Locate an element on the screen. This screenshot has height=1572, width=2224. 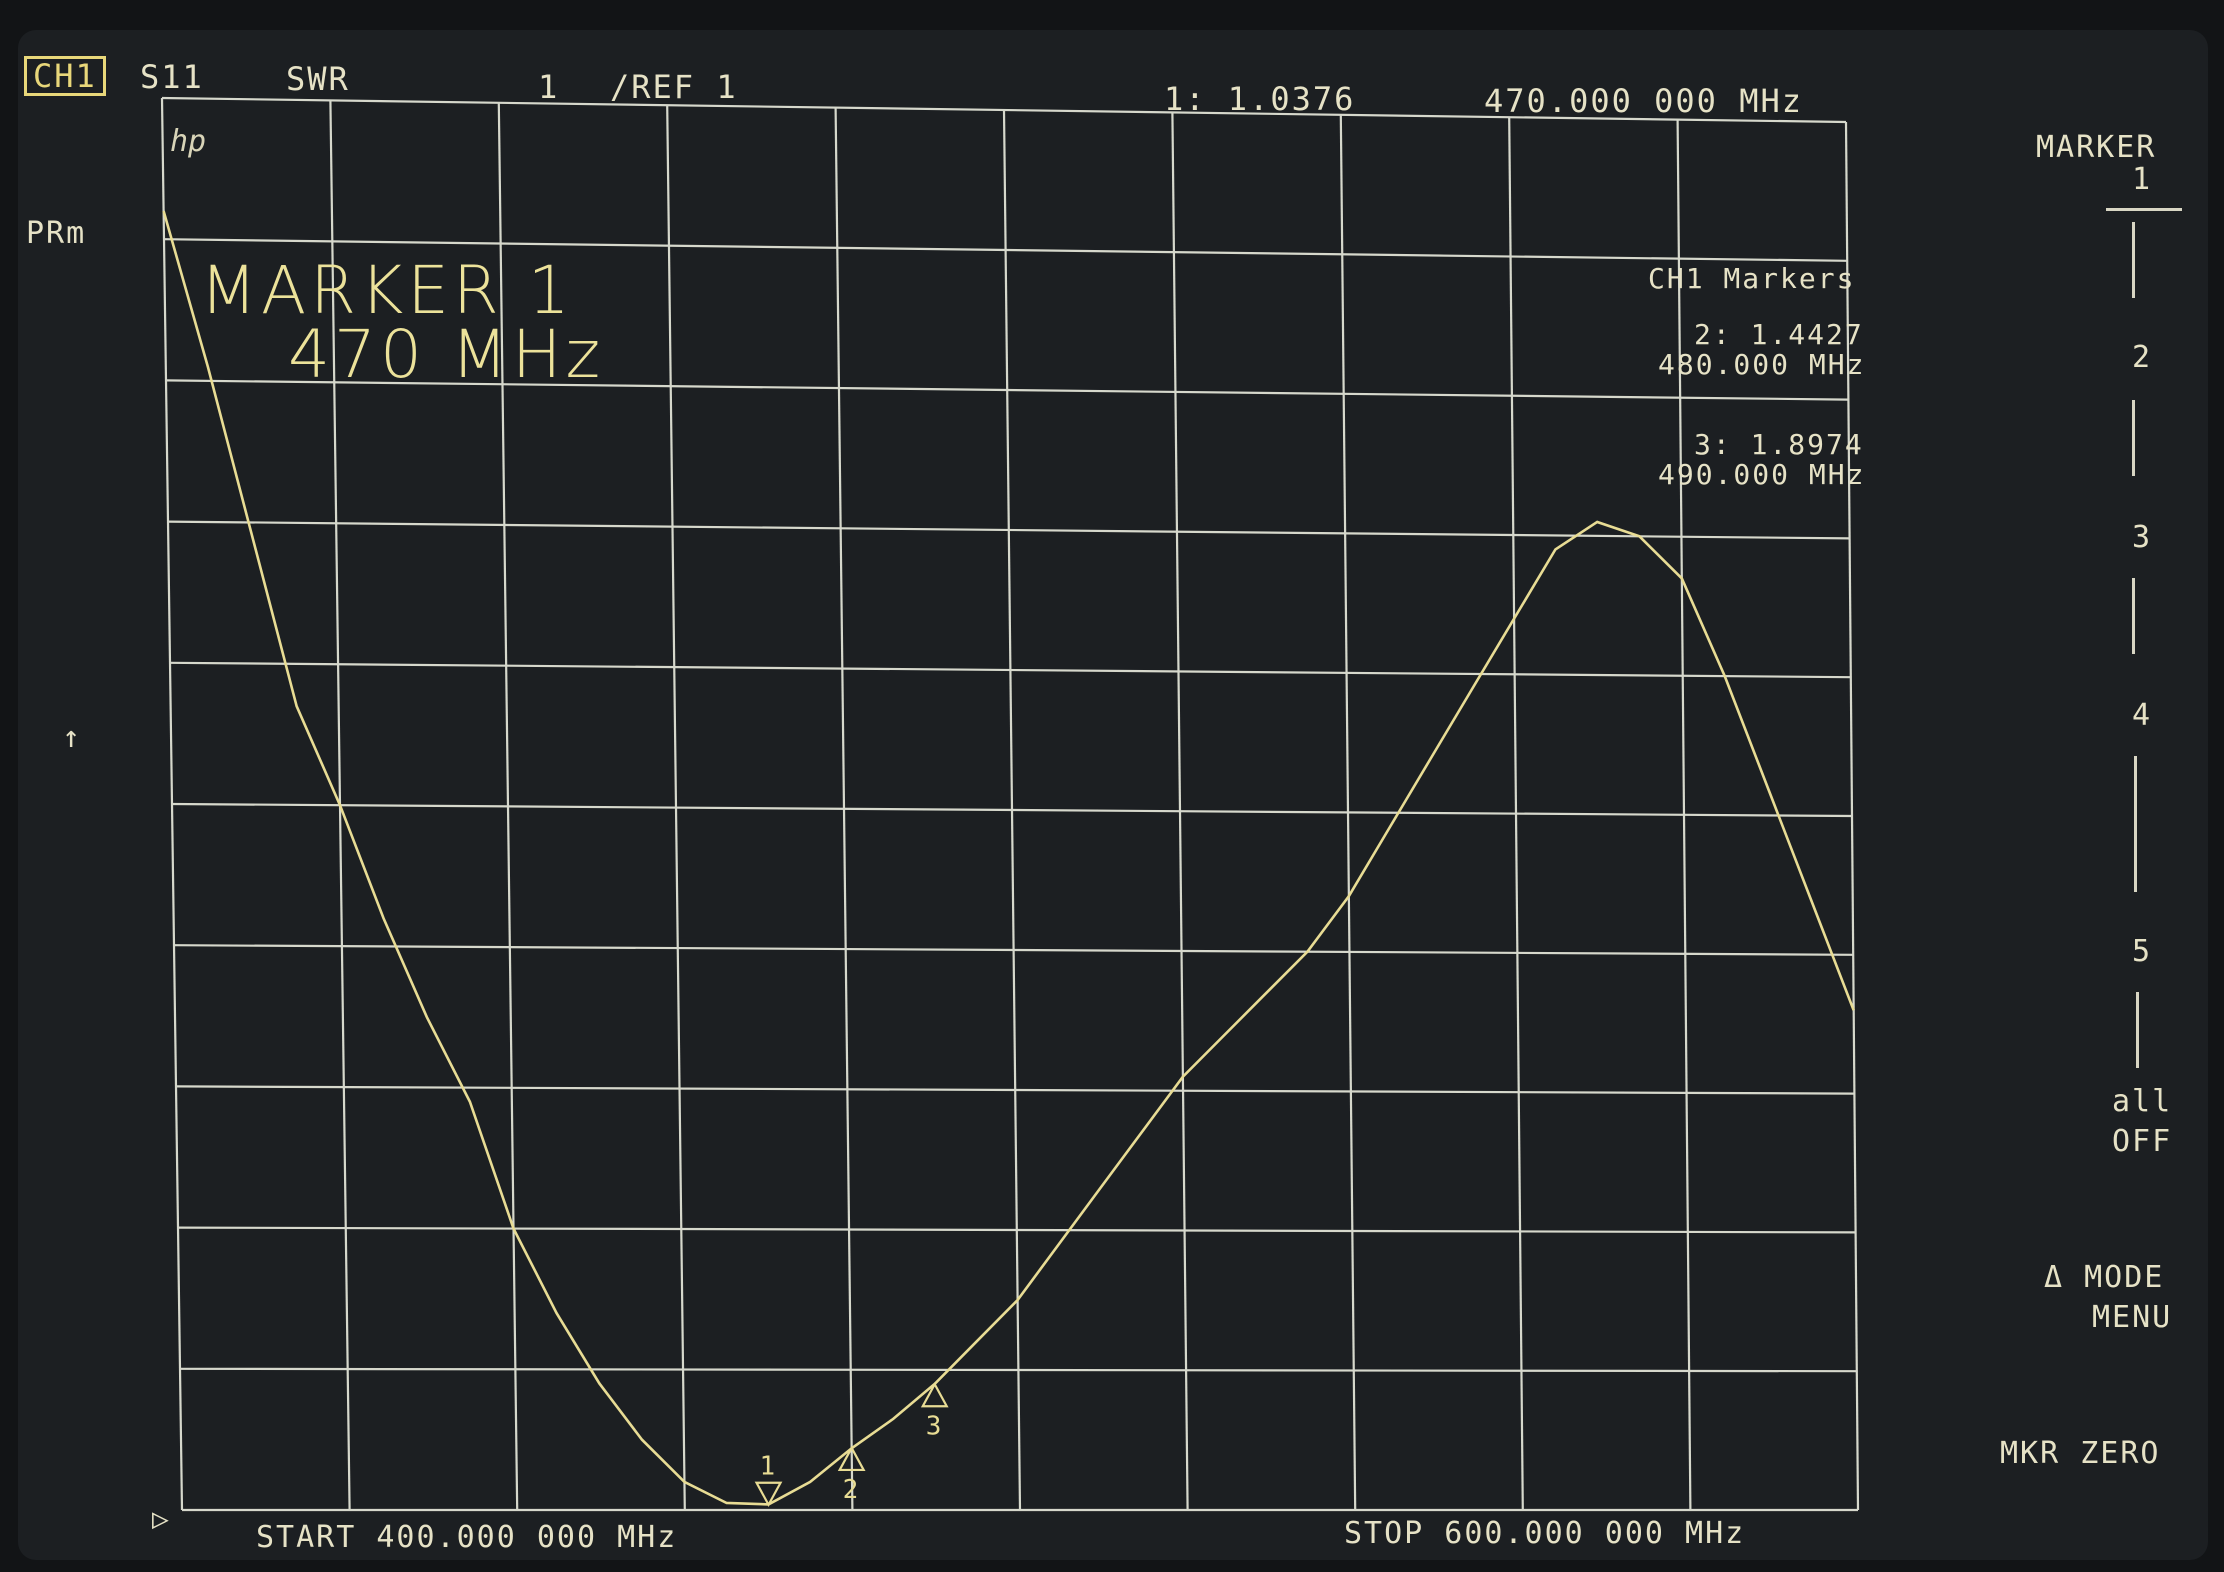
active-softkey-underline is located at coordinates (2144, 209).